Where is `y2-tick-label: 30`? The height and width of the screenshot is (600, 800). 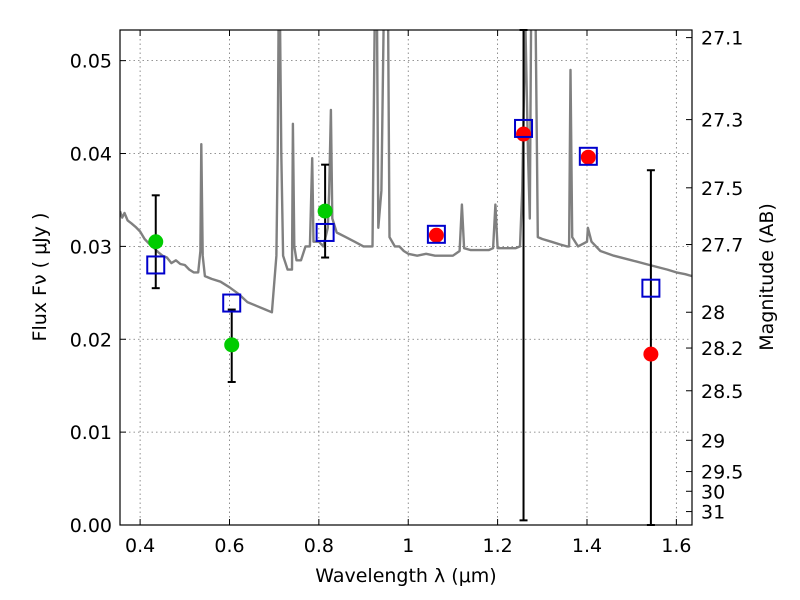 y2-tick-label: 30 is located at coordinates (713, 492).